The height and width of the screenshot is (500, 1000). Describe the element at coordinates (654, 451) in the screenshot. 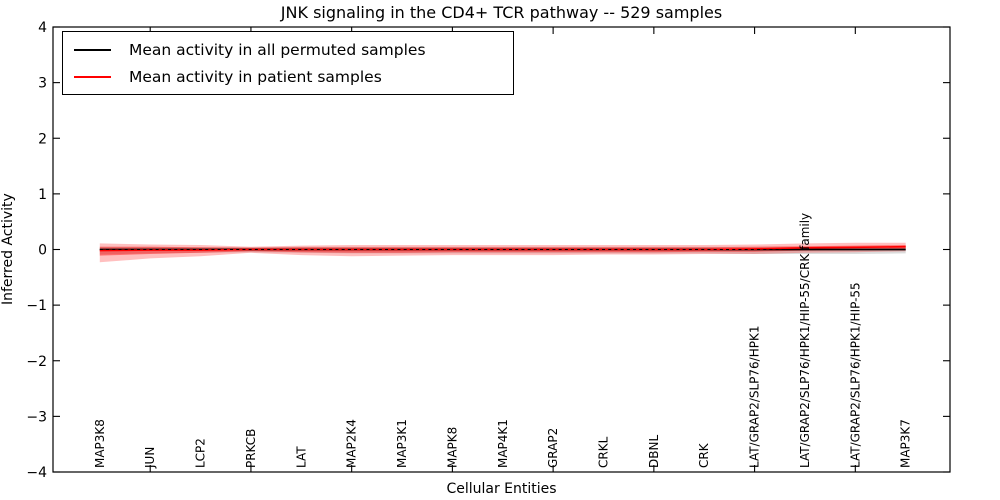

I see `entity-label: DBNL` at that location.